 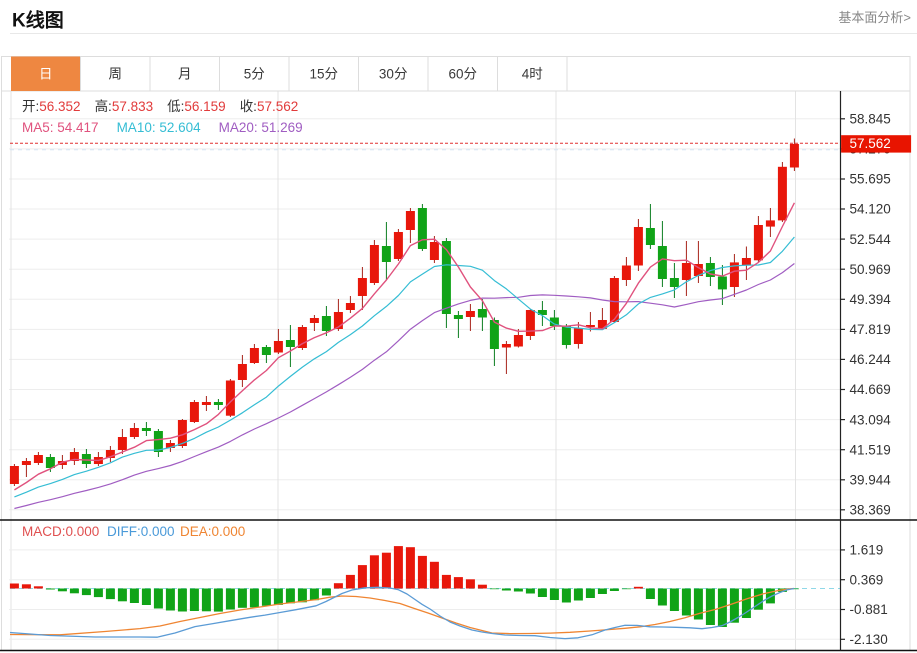 What do you see at coordinates (871, 239) in the screenshot?
I see `svg-text: 52.544` at bounding box center [871, 239].